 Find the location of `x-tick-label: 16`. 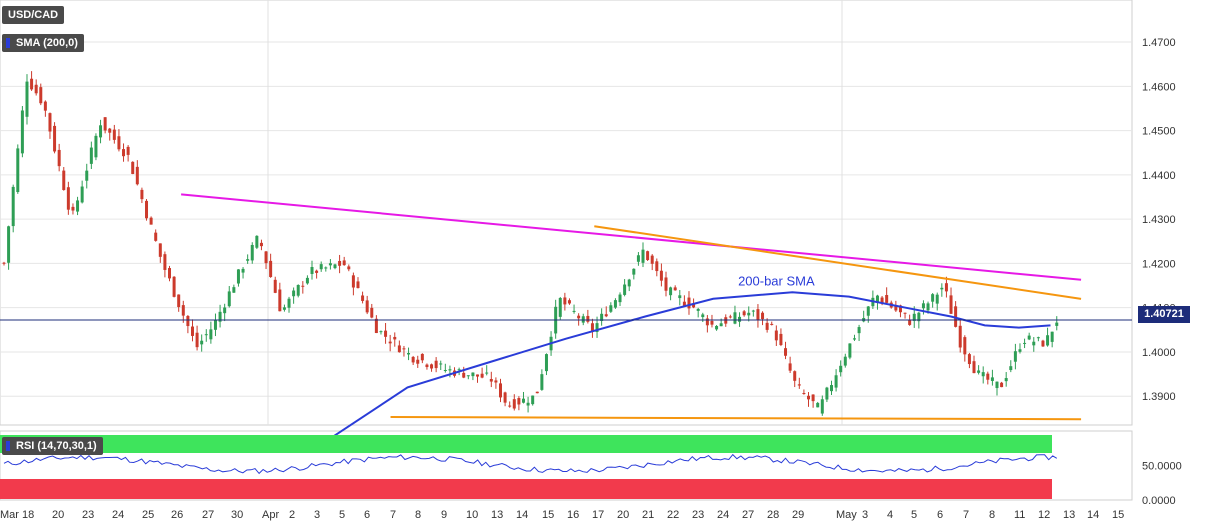

x-tick-label: 16 is located at coordinates (573, 515).